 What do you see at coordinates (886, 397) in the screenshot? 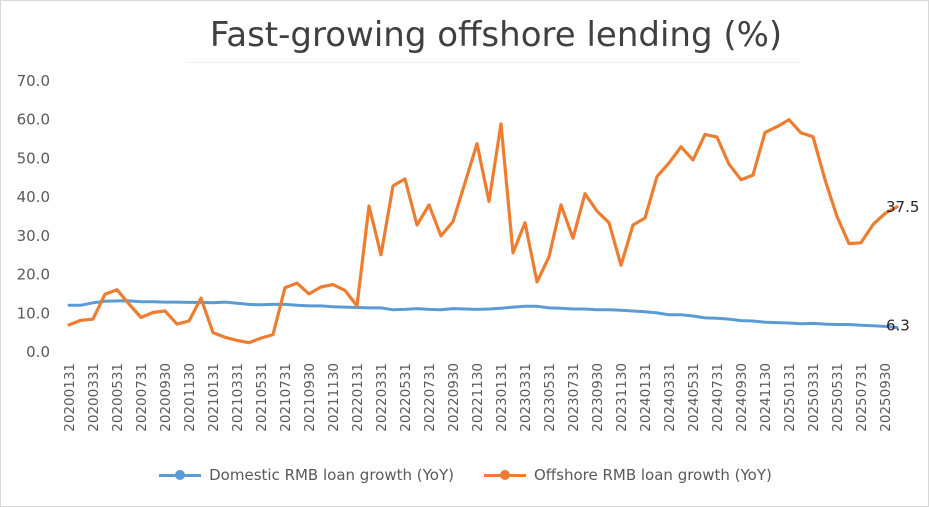
I see `x-tick-label: 20250930` at bounding box center [886, 397].